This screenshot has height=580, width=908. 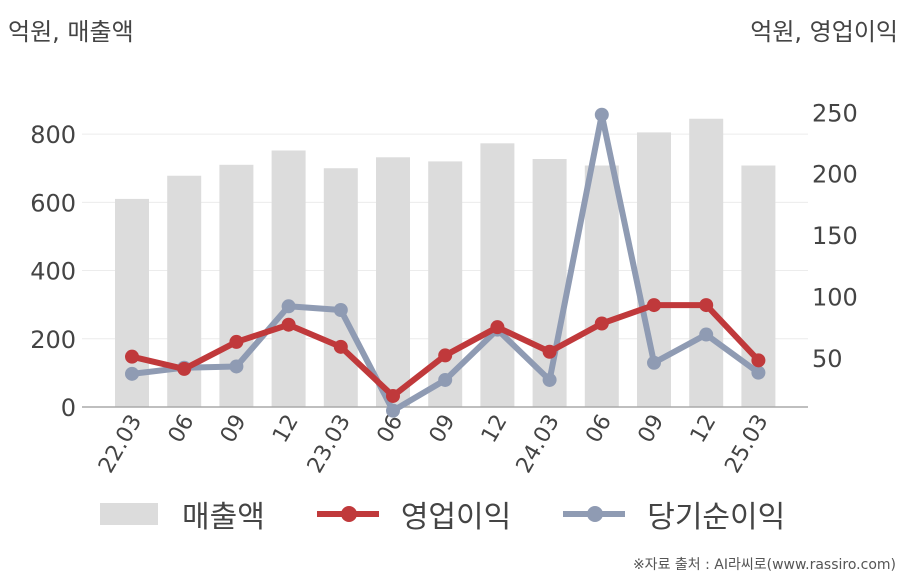 What do you see at coordinates (53, 272) in the screenshot?
I see `left-tick-label: 400` at bounding box center [53, 272].